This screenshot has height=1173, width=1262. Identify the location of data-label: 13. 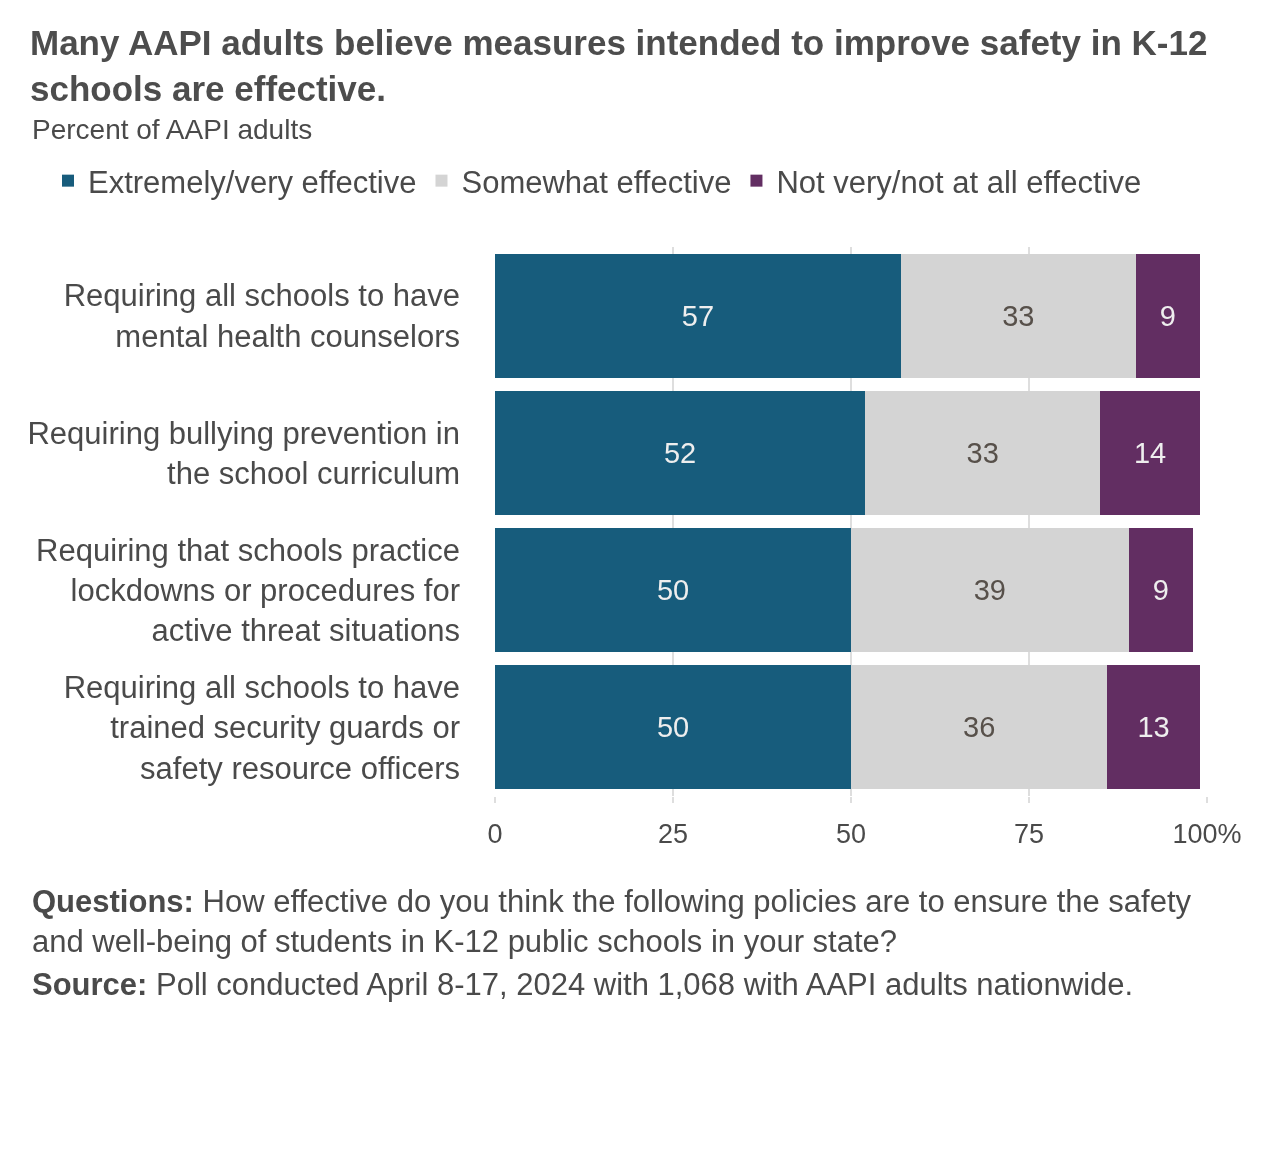
(1153, 727).